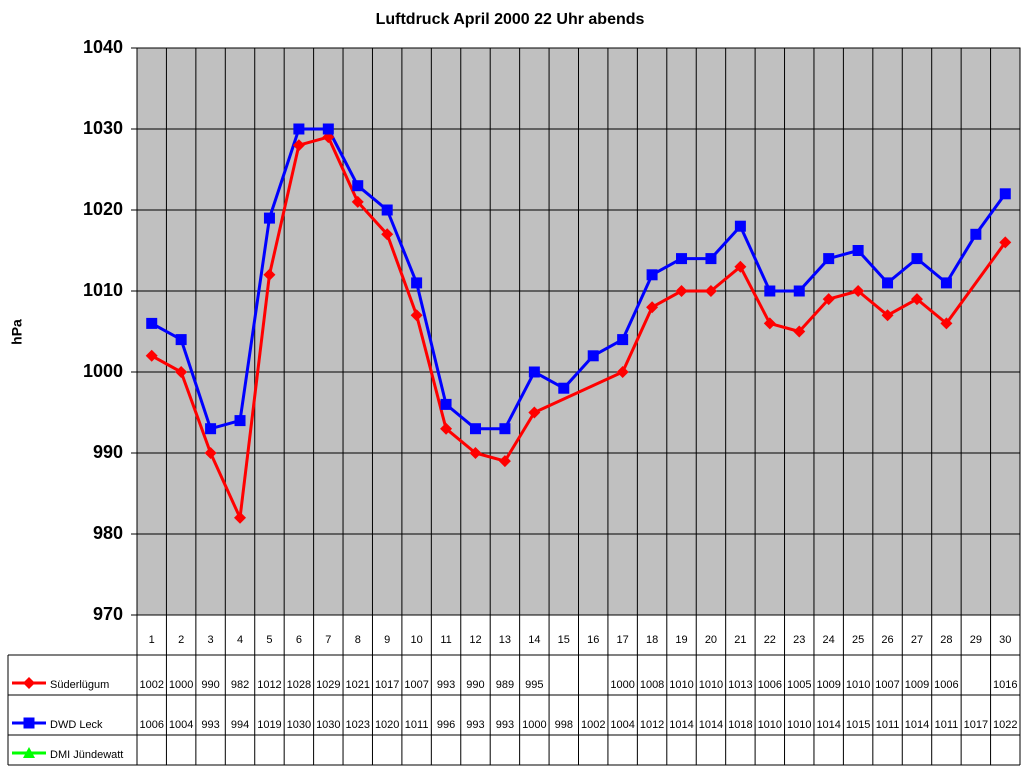  What do you see at coordinates (108, 533) in the screenshot?
I see `y-tick-label: 980` at bounding box center [108, 533].